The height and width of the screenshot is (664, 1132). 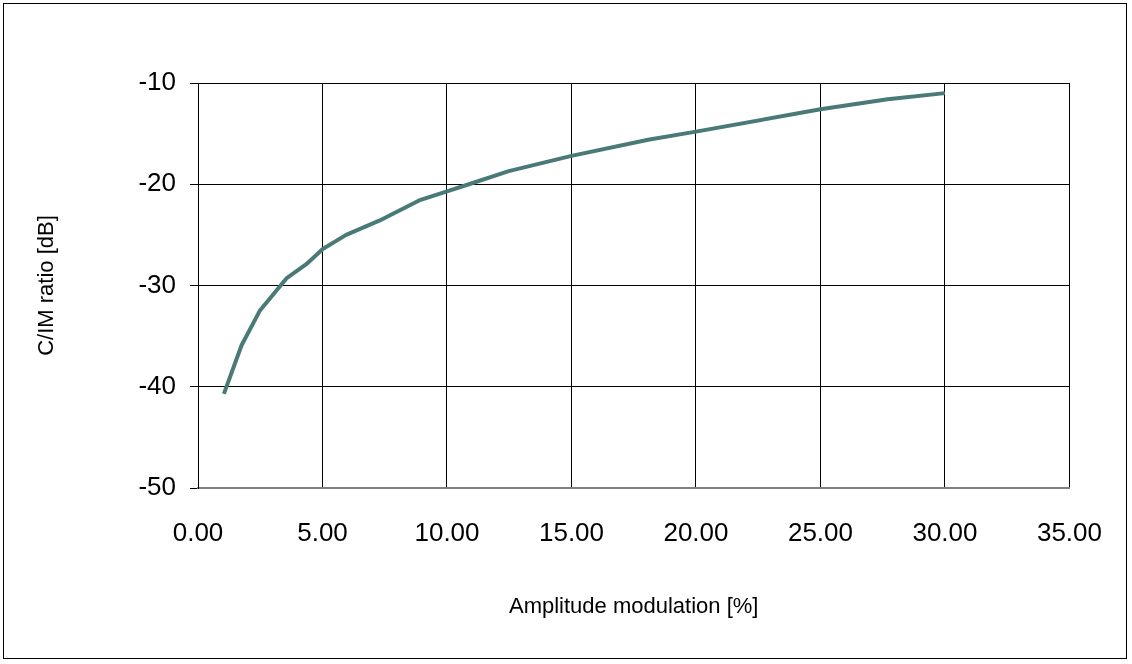 I want to click on x-tick-label: 25.00, so click(x=820, y=531).